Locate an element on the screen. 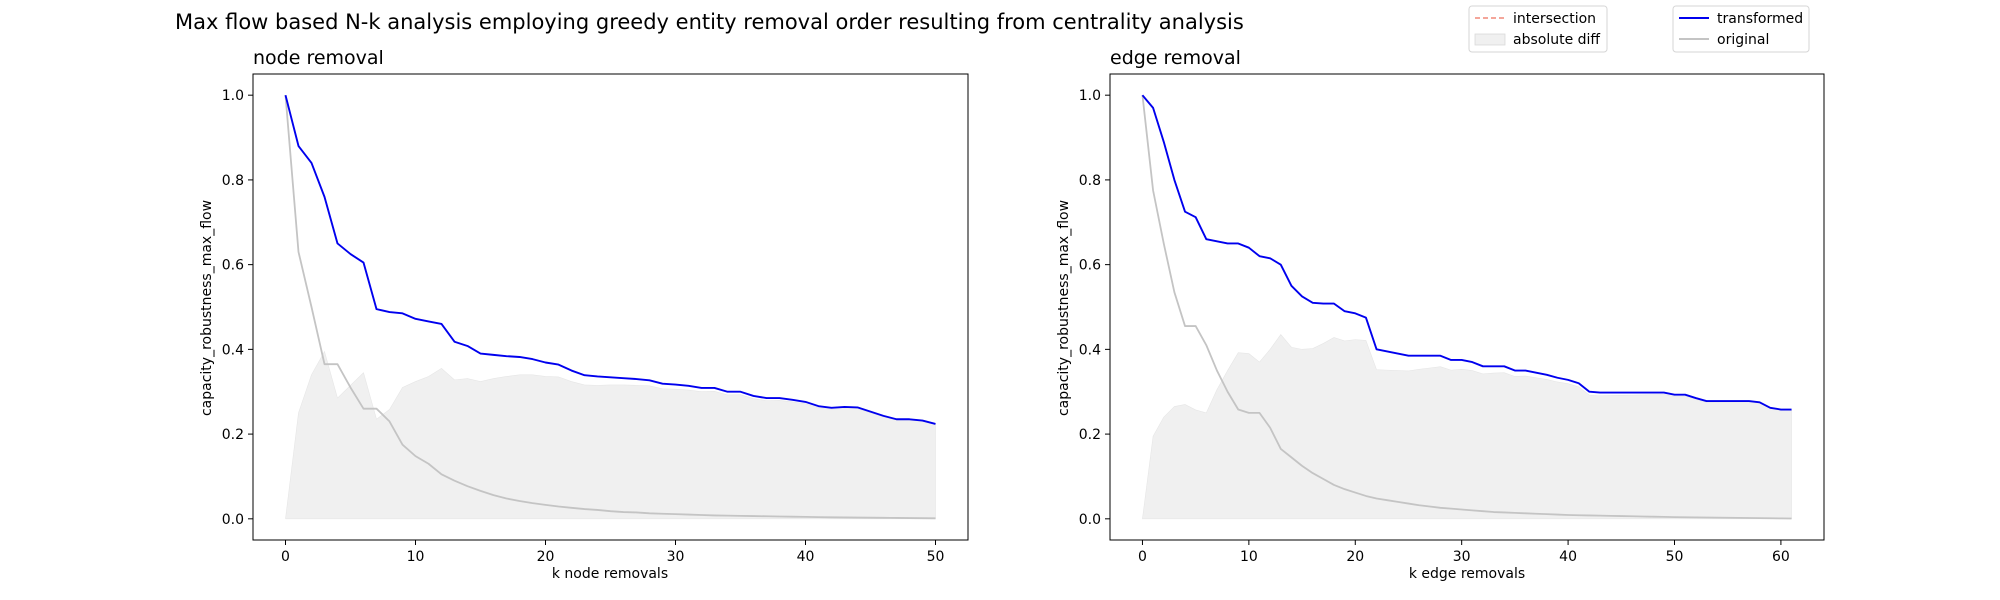  legend-transformed-label: transformed is located at coordinates (1760, 19).